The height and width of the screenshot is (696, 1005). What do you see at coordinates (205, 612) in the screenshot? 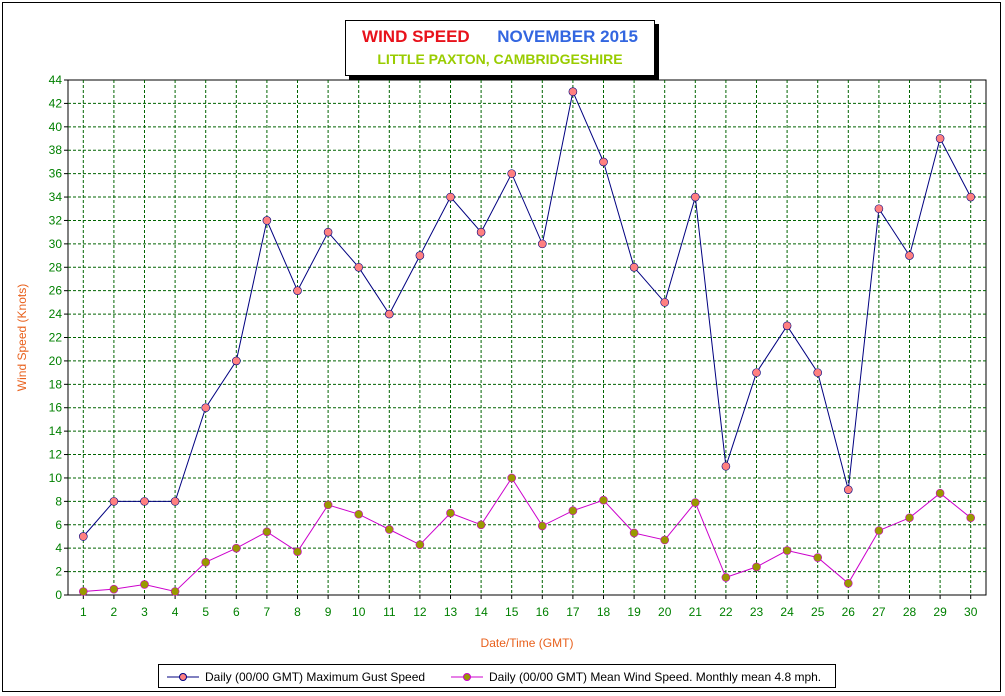
I see `x-tick-label: 5` at bounding box center [205, 612].